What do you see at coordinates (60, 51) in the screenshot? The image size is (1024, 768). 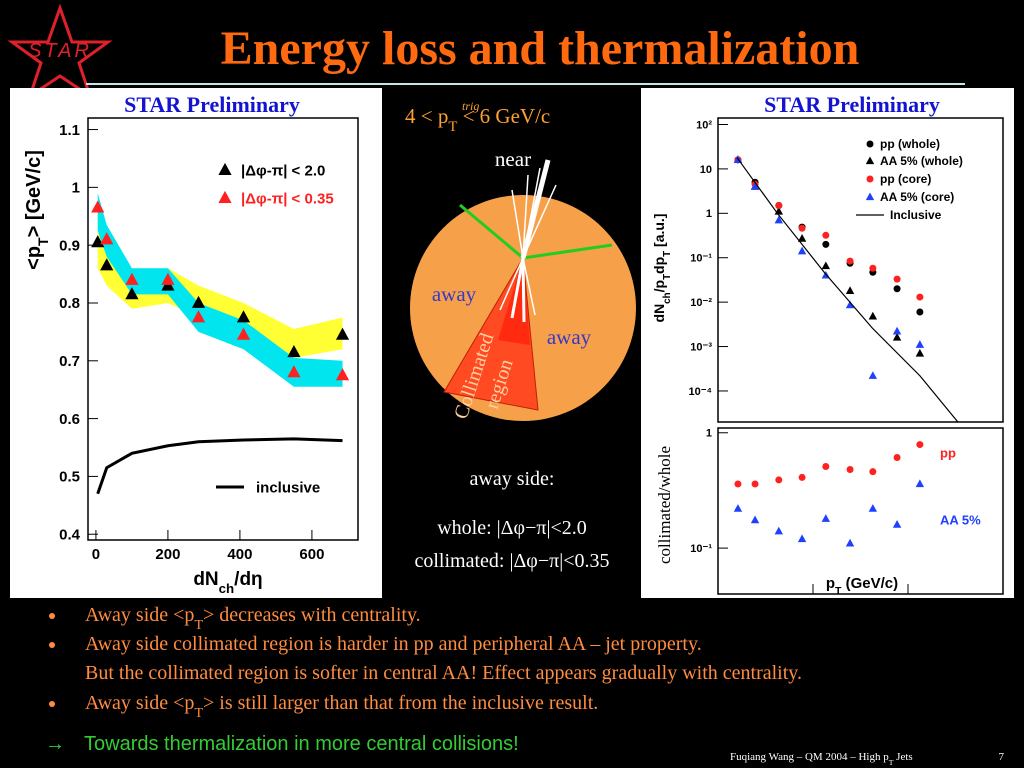 I see `logo-star` at bounding box center [60, 51].